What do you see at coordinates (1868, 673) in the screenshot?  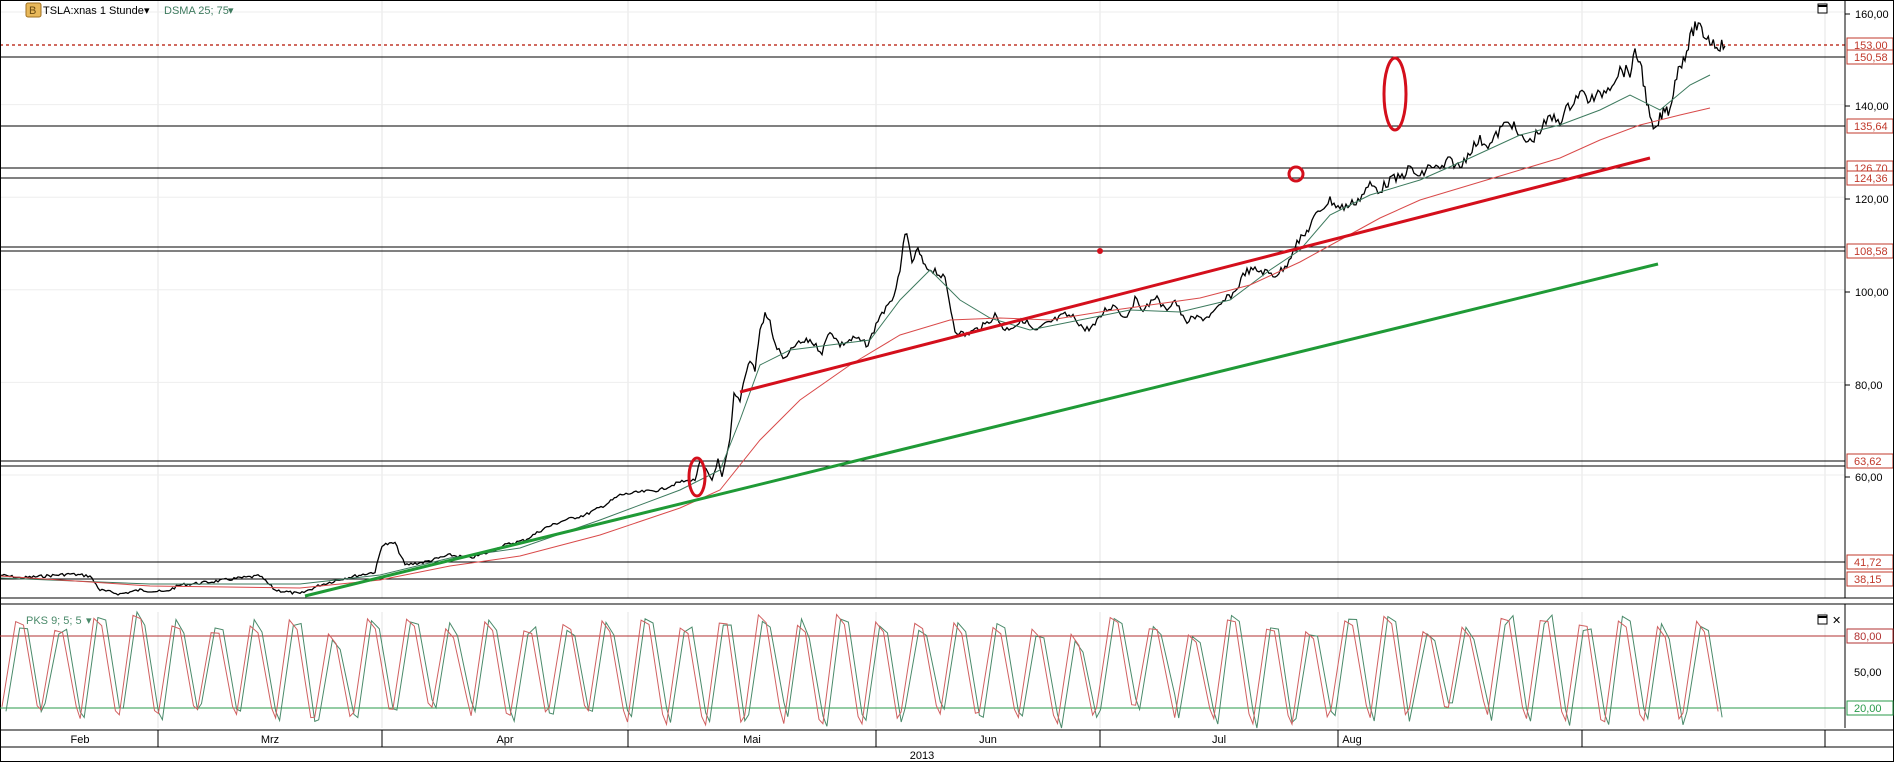 I see `oscillator-tick-label: 50,00` at bounding box center [1868, 673].